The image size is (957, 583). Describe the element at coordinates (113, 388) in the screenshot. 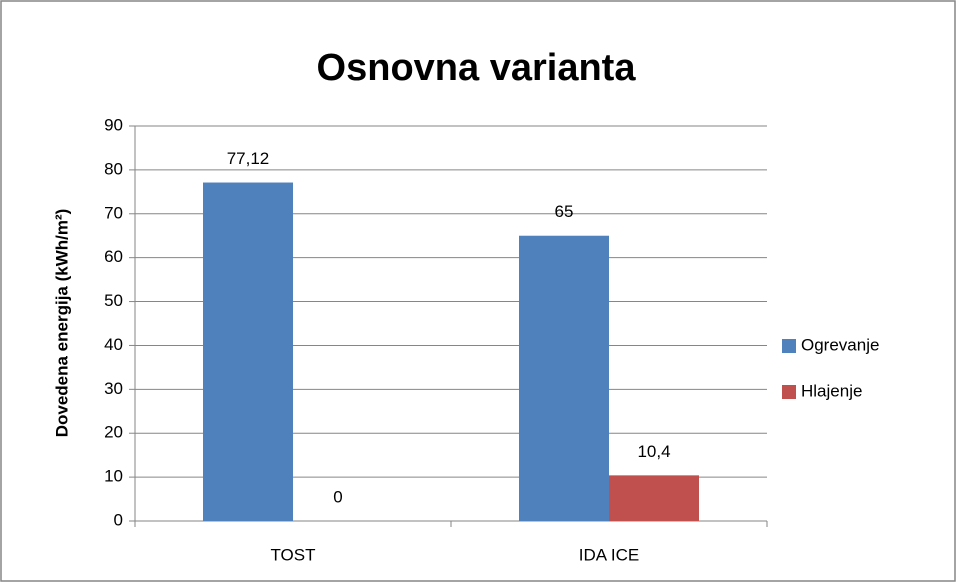

I see `y-tick-label: 30` at that location.